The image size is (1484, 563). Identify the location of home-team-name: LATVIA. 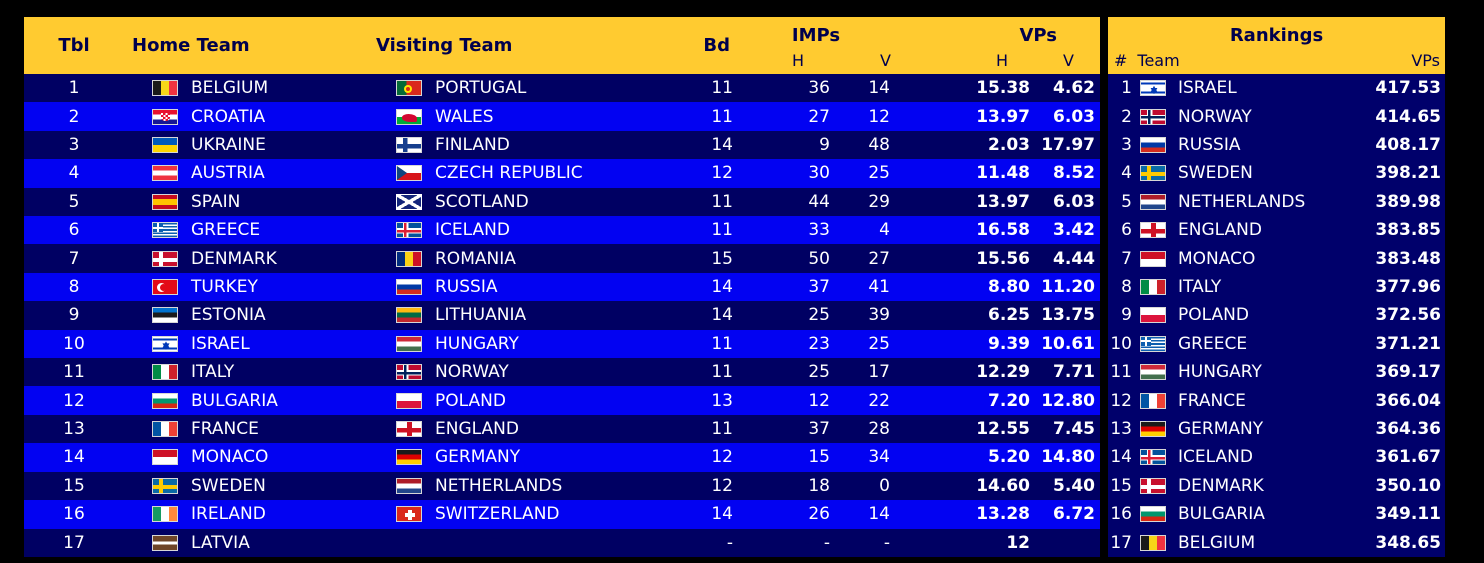
(220, 542).